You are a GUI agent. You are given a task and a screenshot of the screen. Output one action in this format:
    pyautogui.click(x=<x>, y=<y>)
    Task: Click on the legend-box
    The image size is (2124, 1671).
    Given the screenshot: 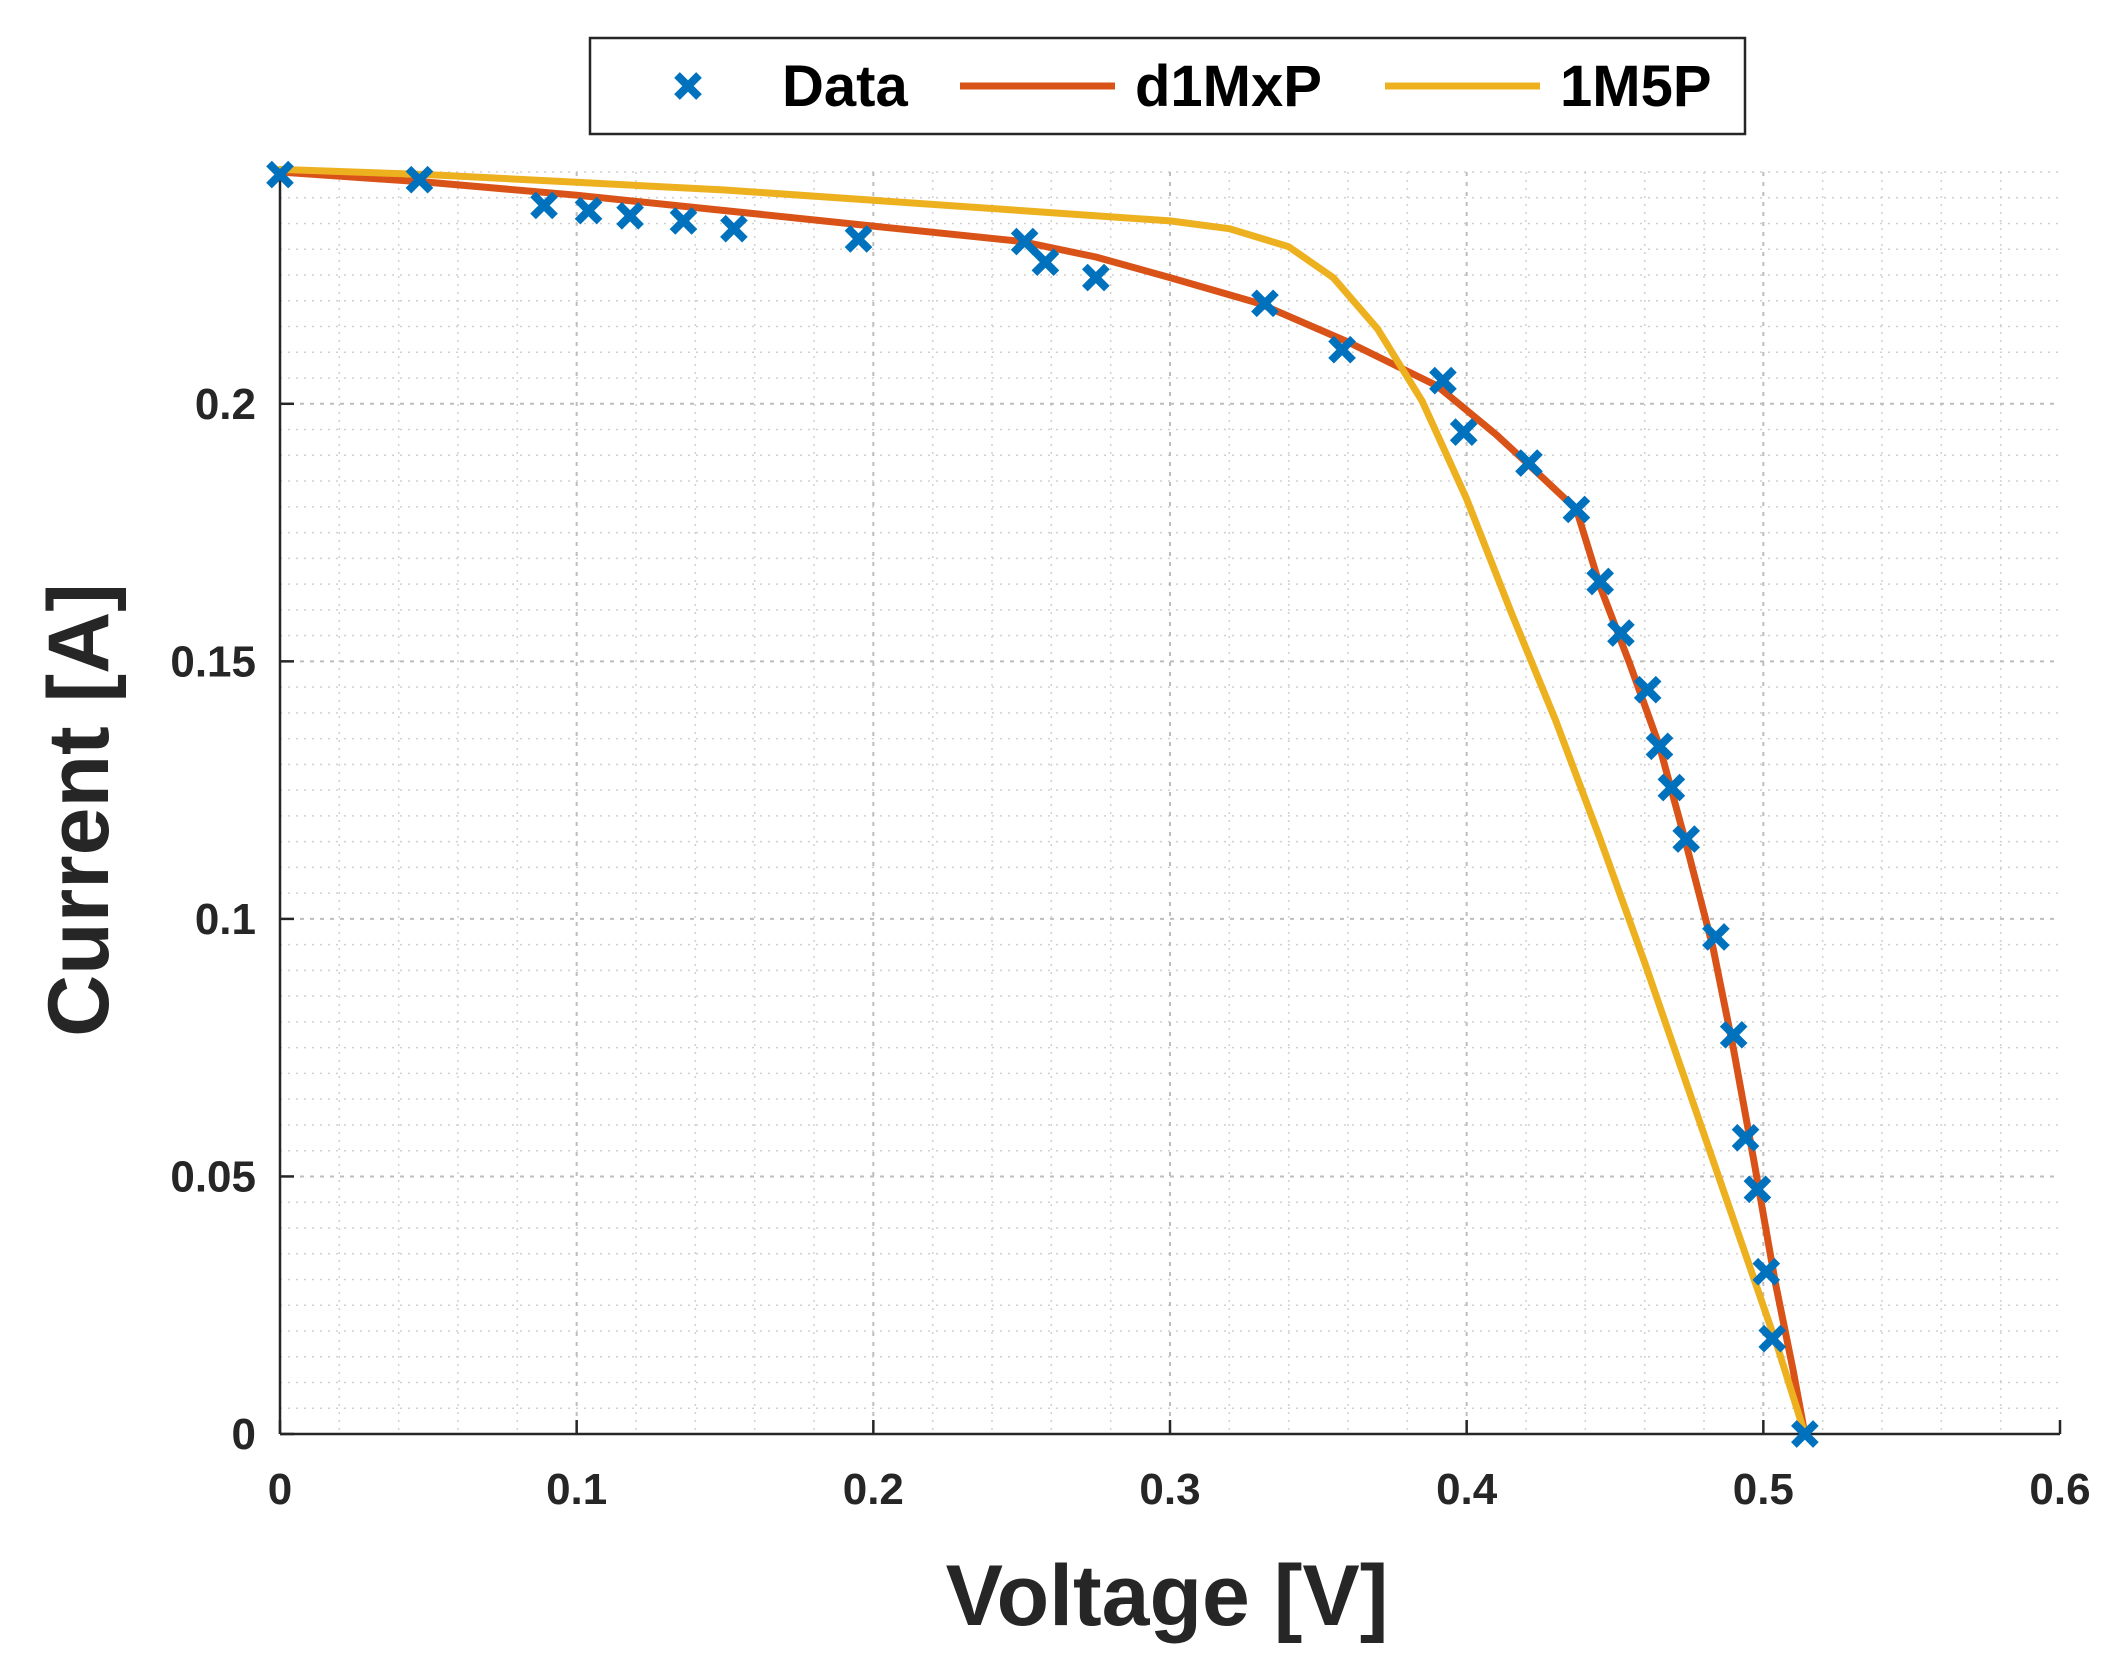 What is the action you would take?
    pyautogui.click(x=1167, y=86)
    